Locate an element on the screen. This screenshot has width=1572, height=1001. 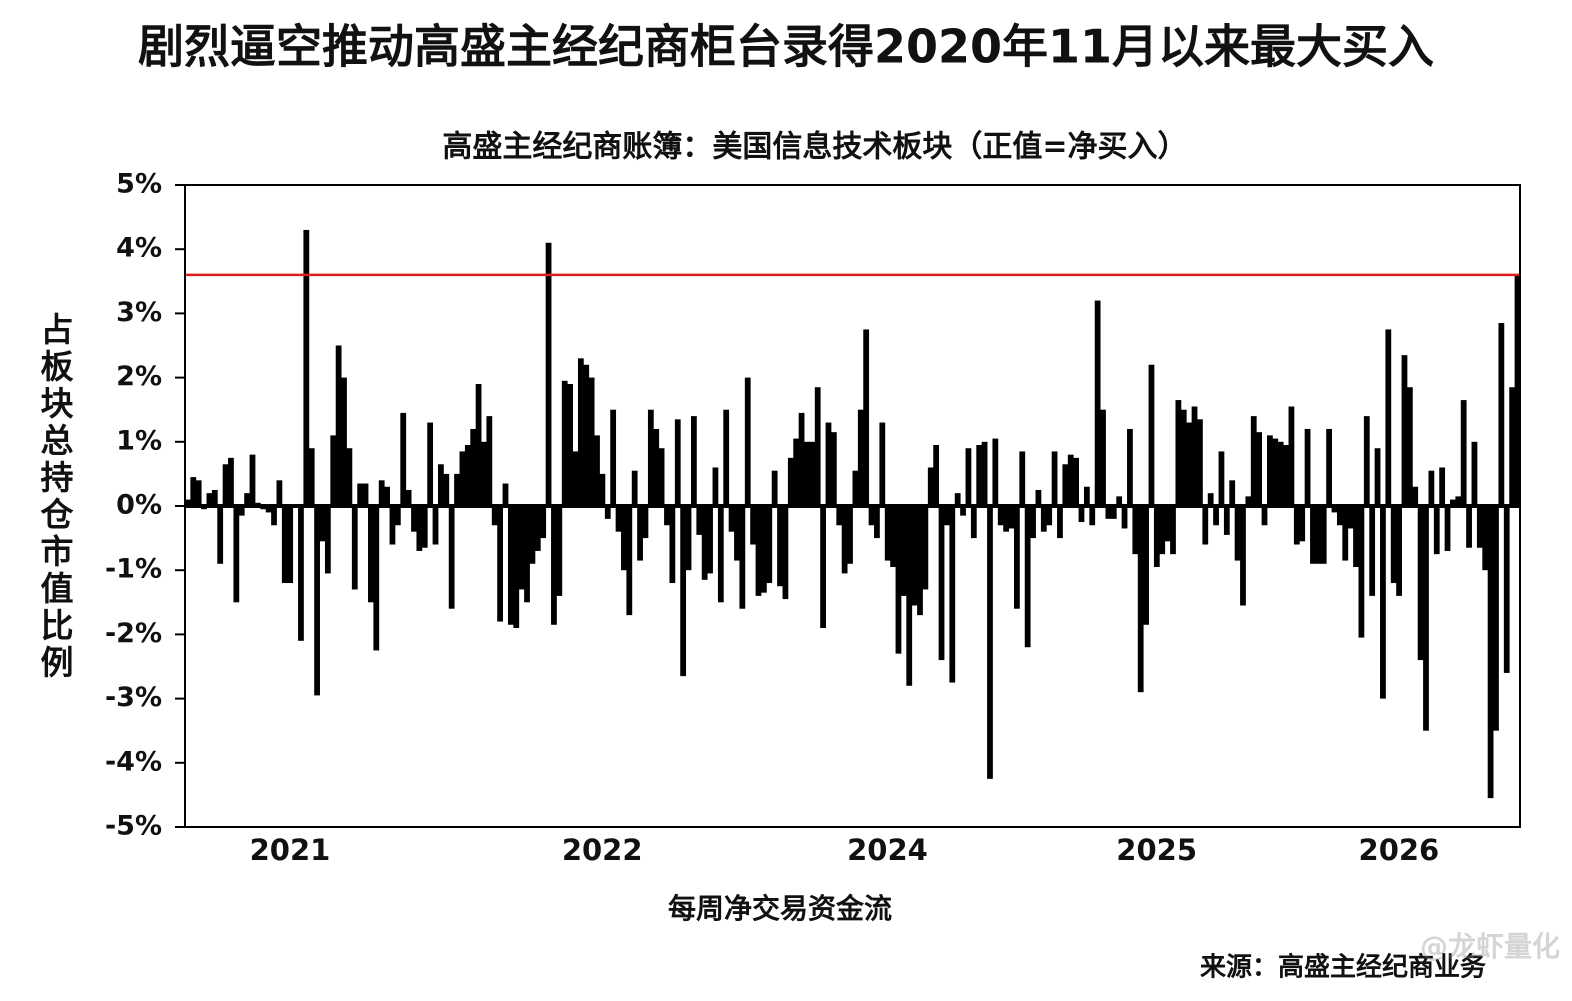
x-axis-label: 每周净交易资金流 is located at coordinates (780, 908).